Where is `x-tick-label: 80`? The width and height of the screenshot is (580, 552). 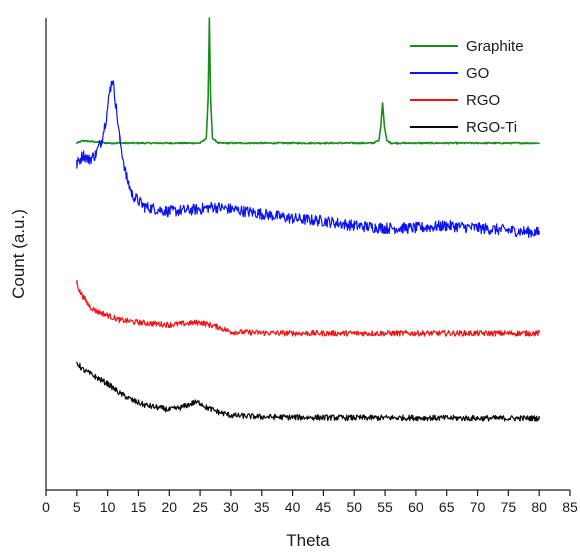 x-tick-label: 80 is located at coordinates (539, 507).